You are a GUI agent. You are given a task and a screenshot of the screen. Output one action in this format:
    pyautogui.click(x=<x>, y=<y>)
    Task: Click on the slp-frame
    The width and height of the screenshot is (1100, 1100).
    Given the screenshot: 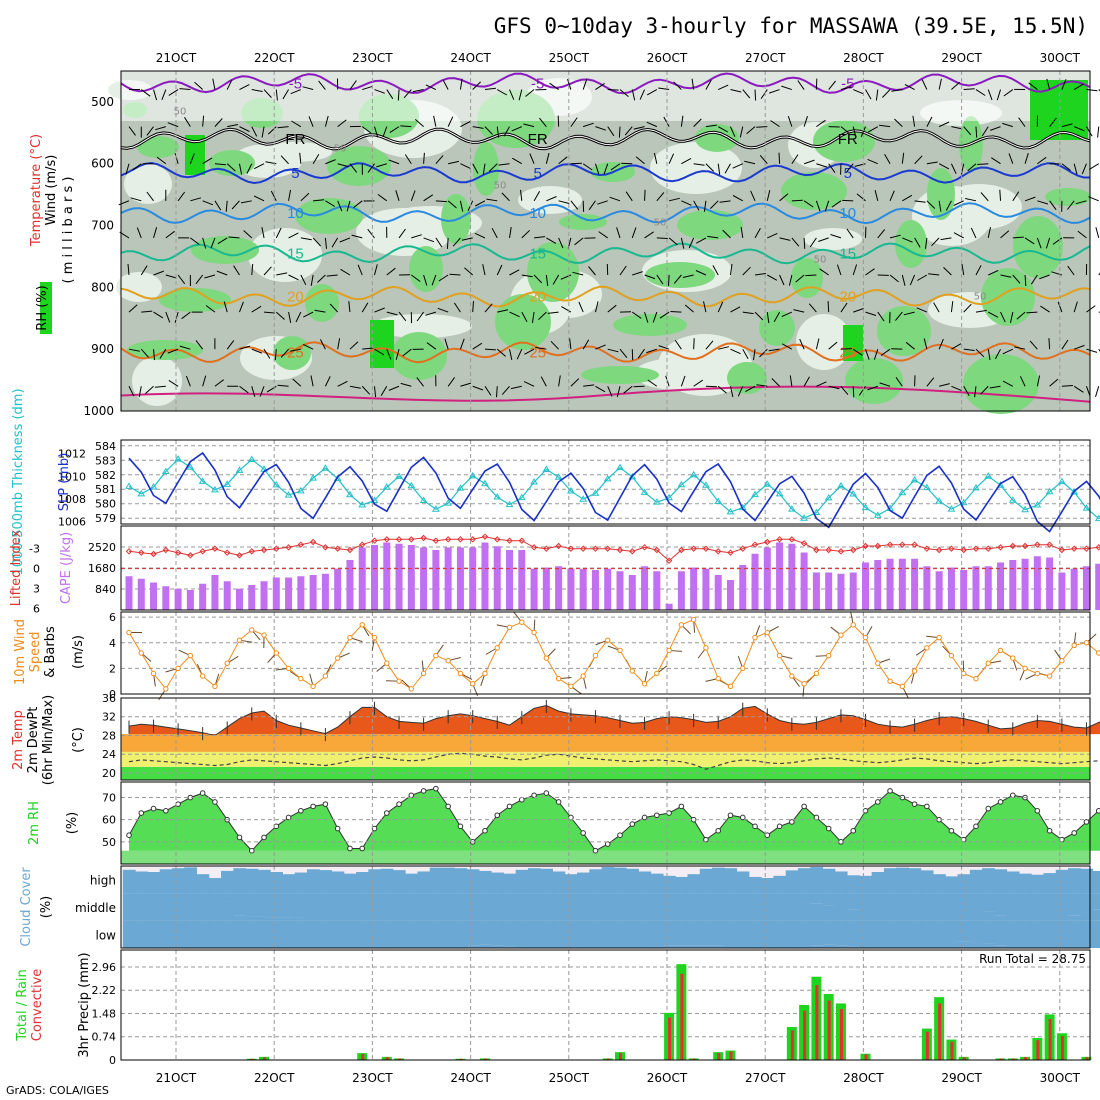 What is the action you would take?
    pyautogui.click(x=605, y=482)
    